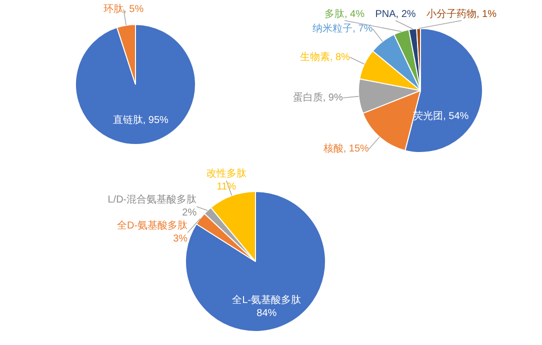  I want to click on slice-label: 蛋白质, 9%, so click(317, 97).